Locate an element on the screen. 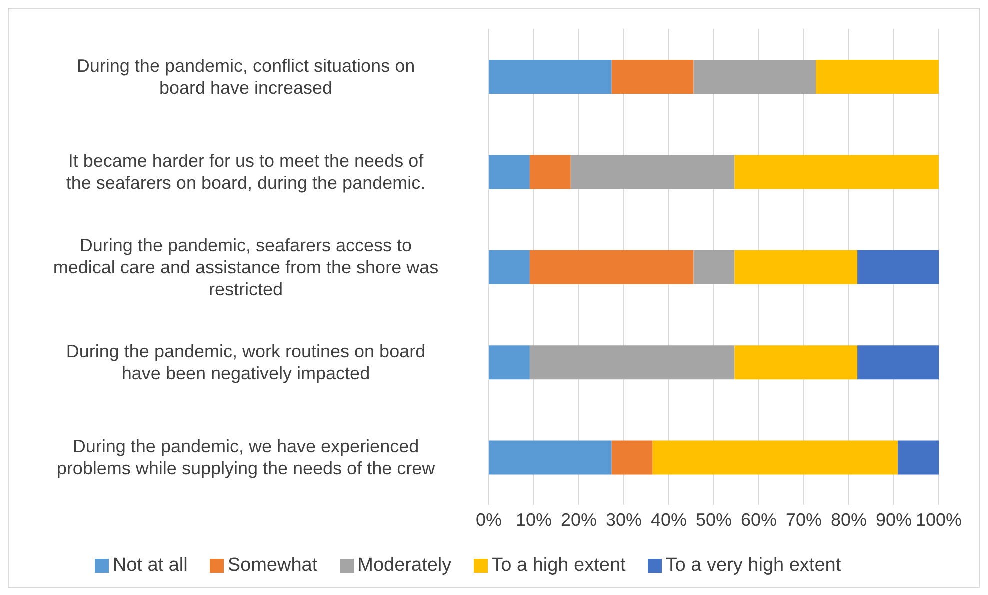 Image resolution: width=988 pixels, height=595 pixels. x-tick-label: 40% is located at coordinates (669, 520).